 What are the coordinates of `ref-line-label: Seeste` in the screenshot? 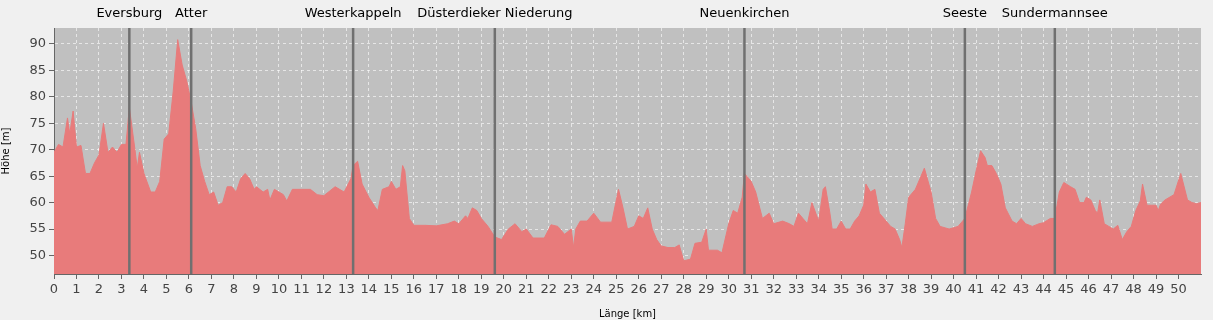 It's located at (964, 13).